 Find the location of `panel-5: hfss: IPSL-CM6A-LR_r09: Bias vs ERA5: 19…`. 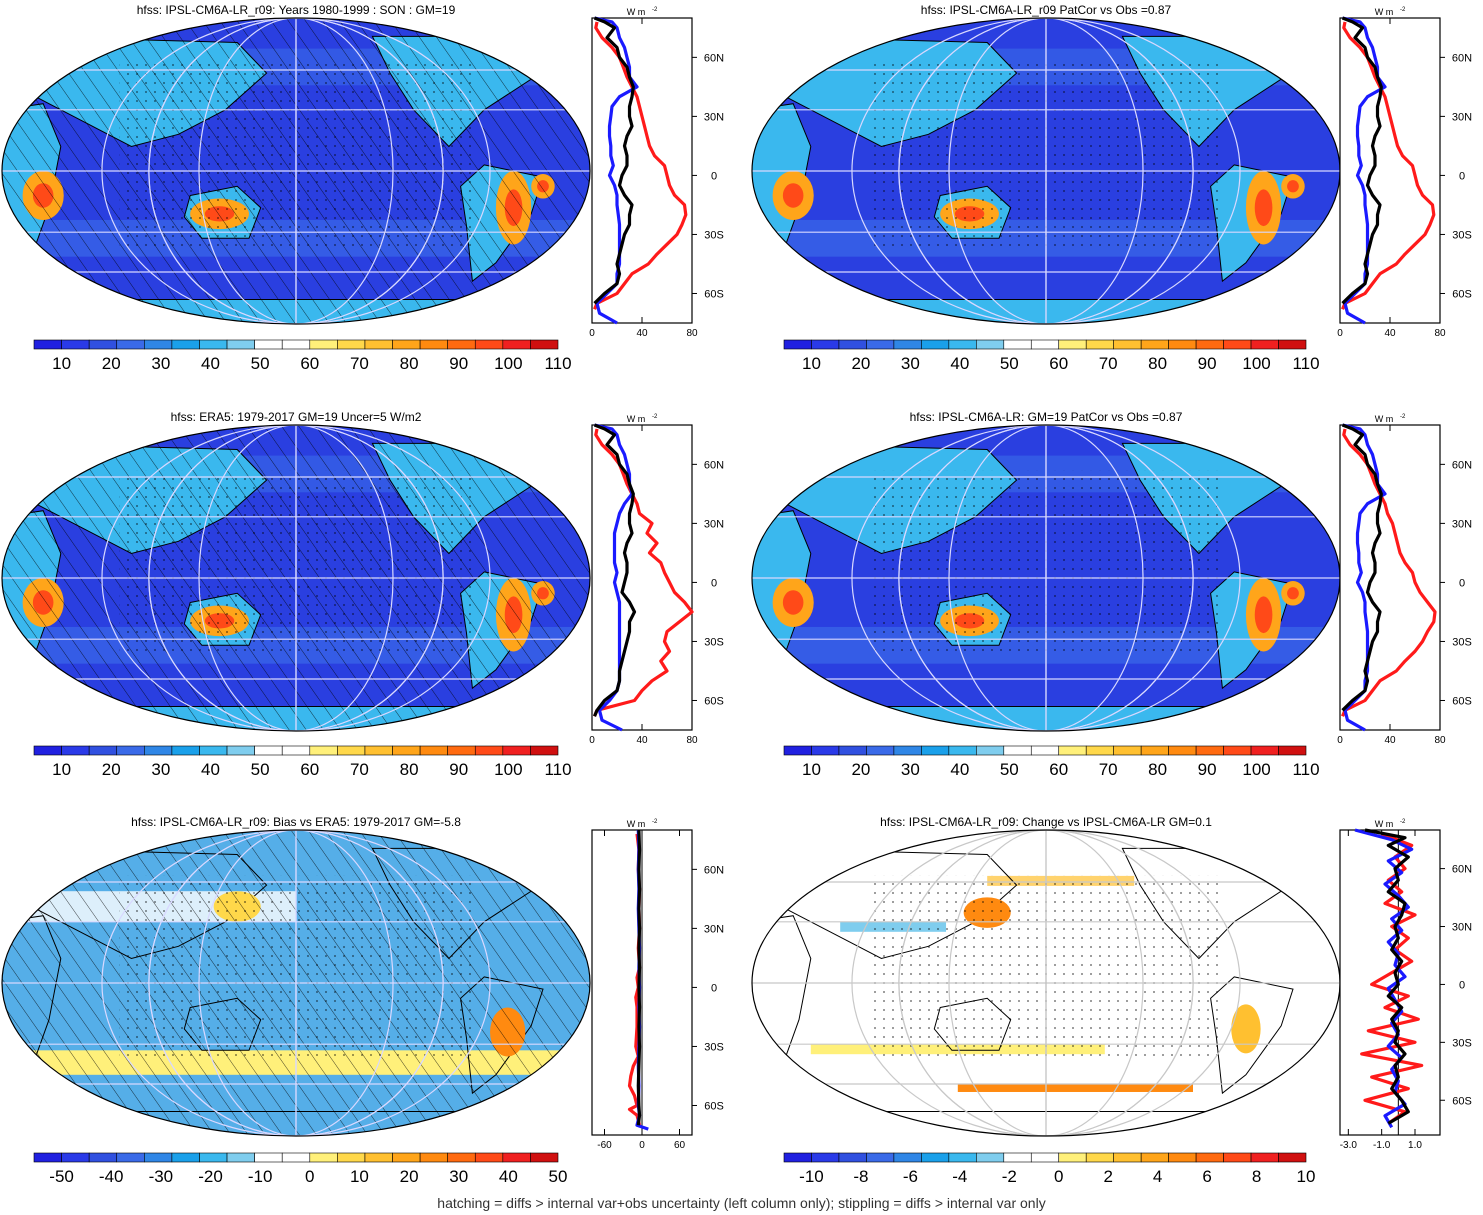

panel-5: hfss: IPSL-CM6A-LR_r09: Bias vs ERA5: 19… is located at coordinates (362, 1000).